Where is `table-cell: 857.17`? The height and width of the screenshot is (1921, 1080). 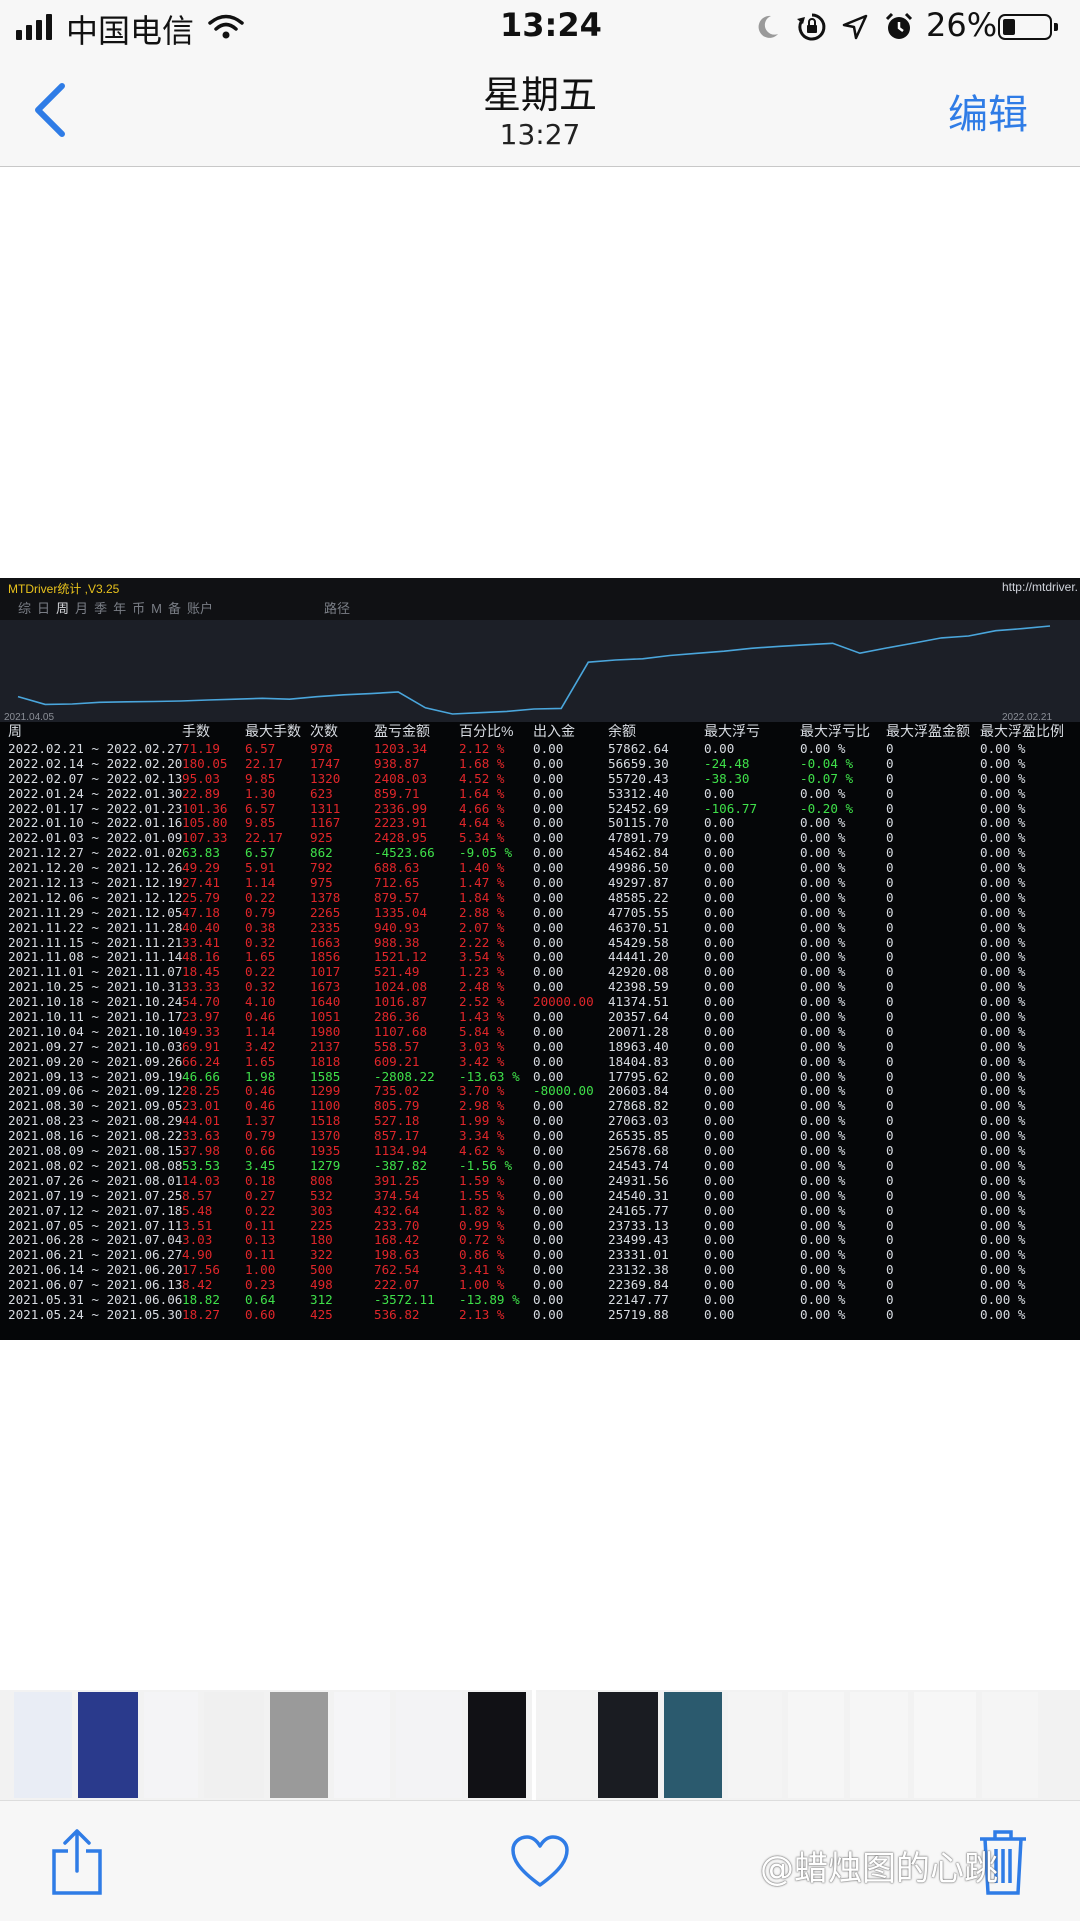 table-cell: 857.17 is located at coordinates (397, 1136).